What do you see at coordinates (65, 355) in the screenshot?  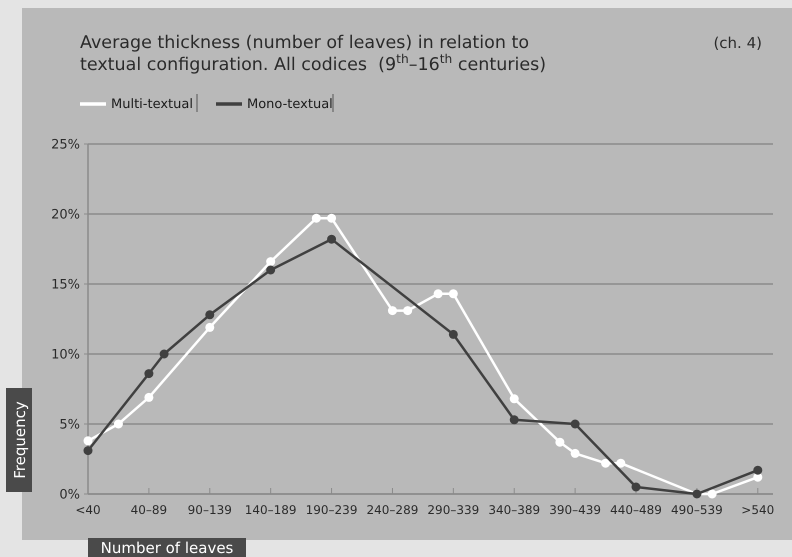 I see `y-tick-label: 10%` at bounding box center [65, 355].